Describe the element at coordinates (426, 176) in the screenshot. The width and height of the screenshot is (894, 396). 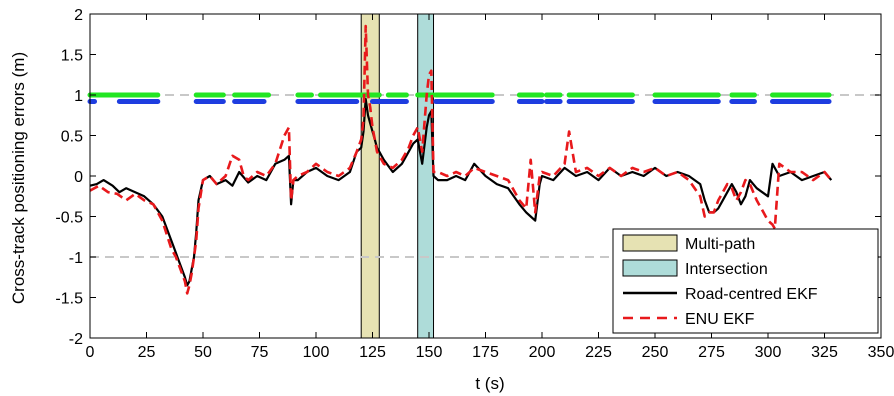
I see `region-intersection` at that location.